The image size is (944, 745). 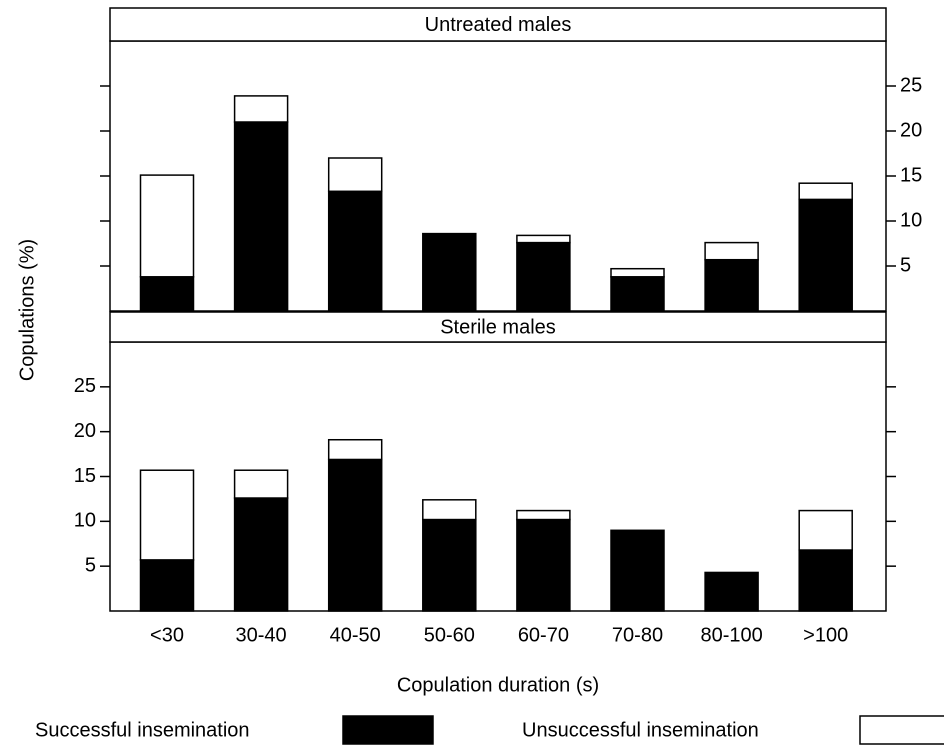 What do you see at coordinates (142, 730) in the screenshot?
I see `legend-label: Successful insemination` at bounding box center [142, 730].